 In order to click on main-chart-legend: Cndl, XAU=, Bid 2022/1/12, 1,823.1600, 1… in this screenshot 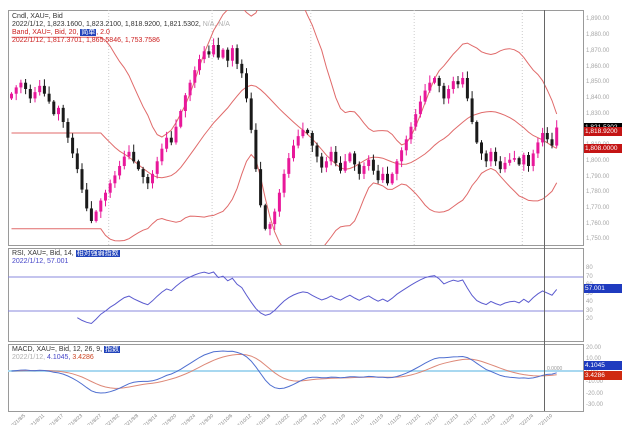, I will do `click(121, 29)`.